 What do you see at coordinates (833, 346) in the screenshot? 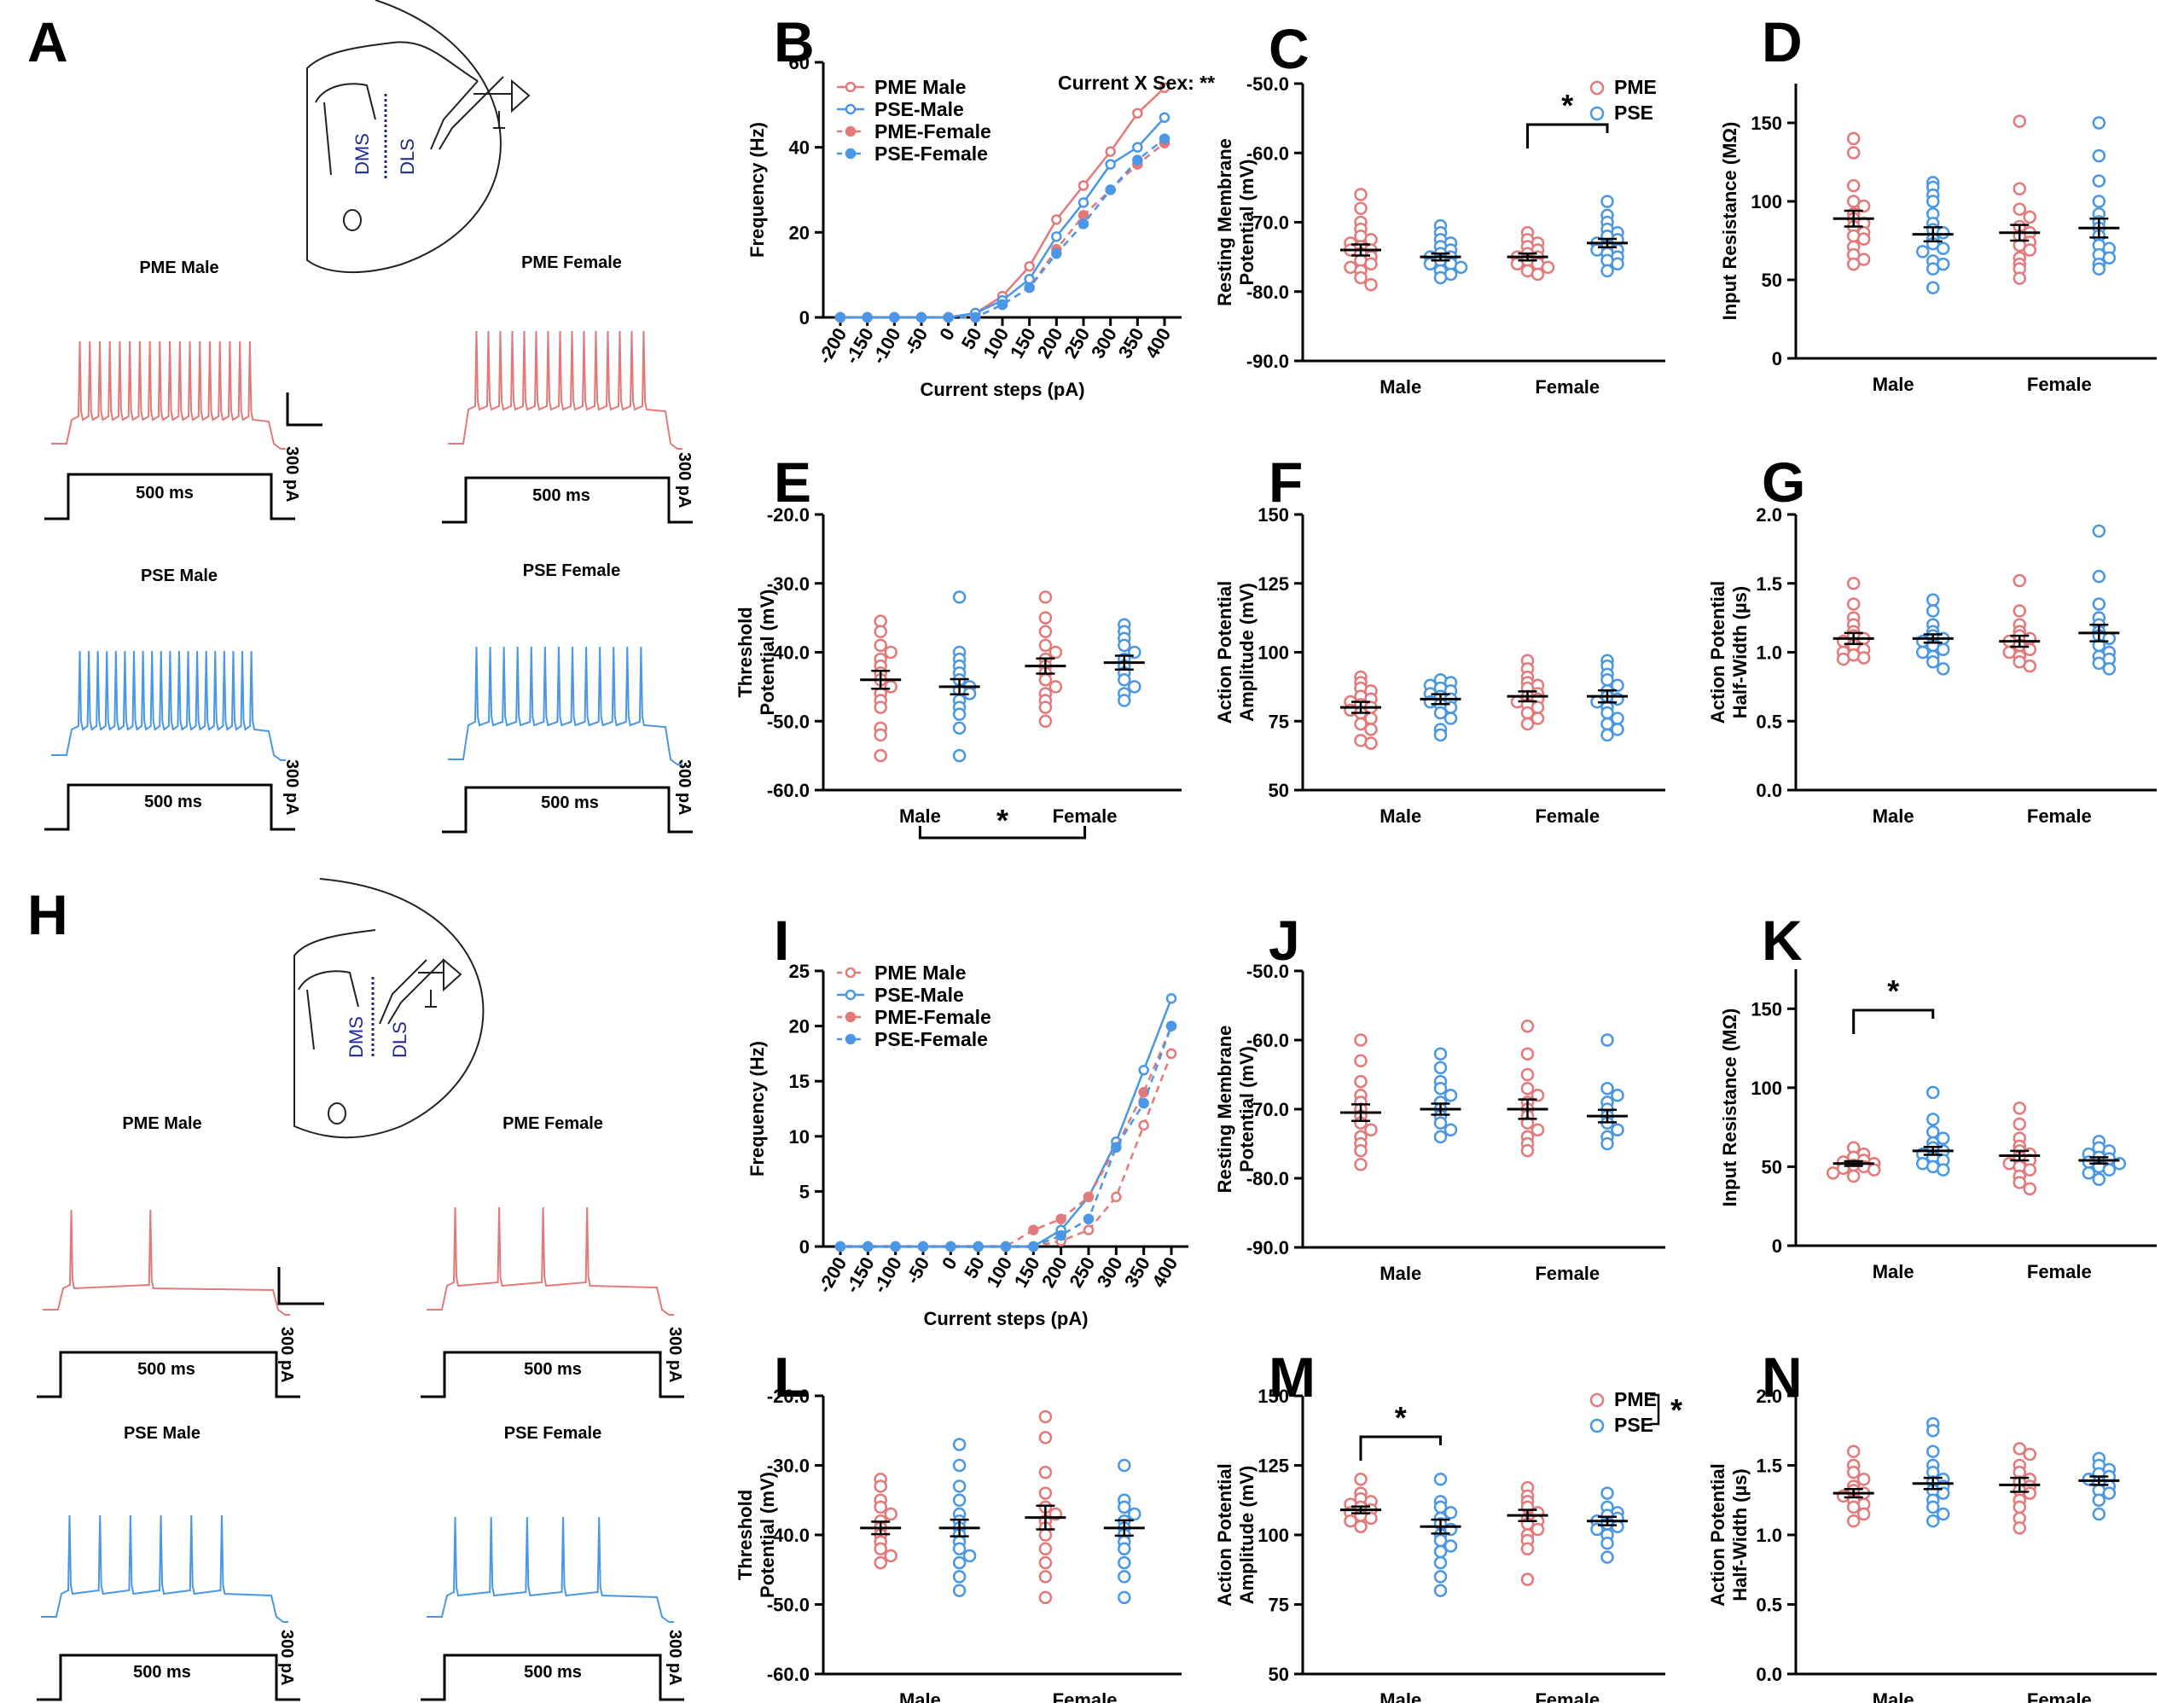
I see `x-tick-label: -200` at bounding box center [833, 346].